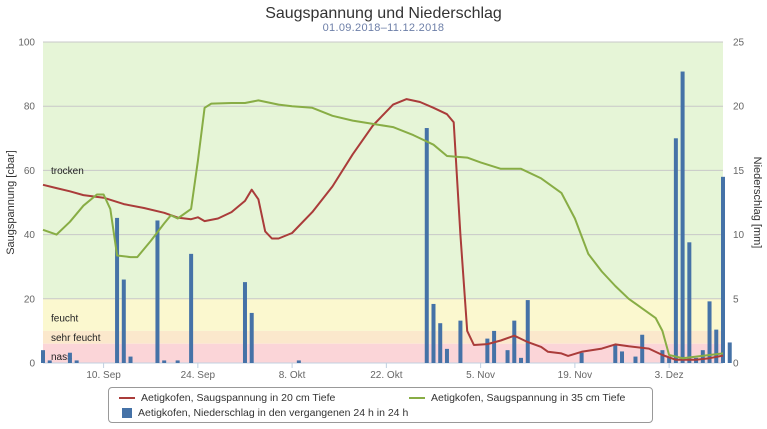 This screenshot has width=767, height=429. What do you see at coordinates (739, 171) in the screenshot?
I see `y-right-tick-label: 15` at bounding box center [739, 171].